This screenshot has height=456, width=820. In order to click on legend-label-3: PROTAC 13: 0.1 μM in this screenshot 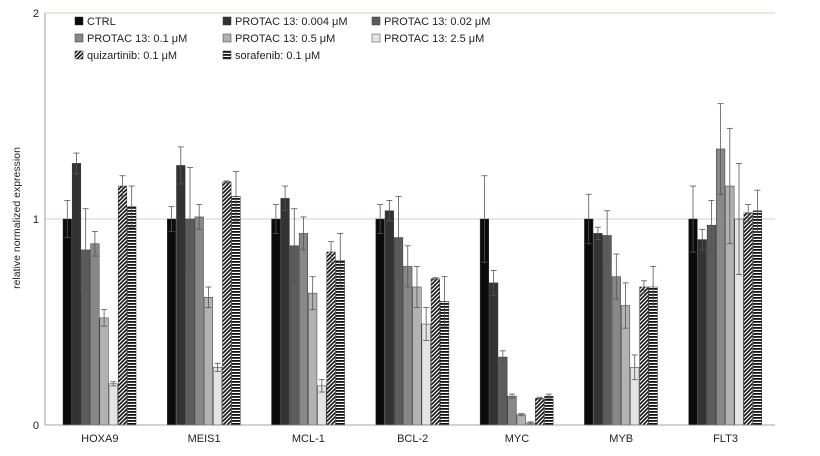, I will do `click(137, 39)`.